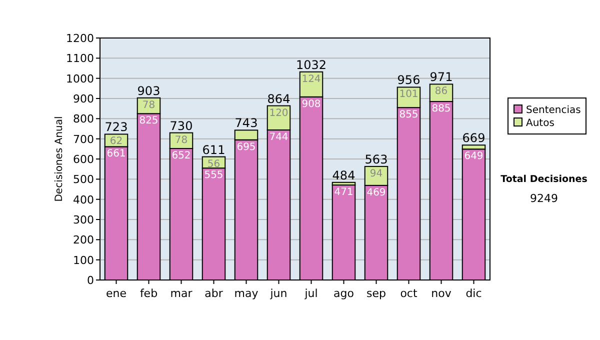 The image size is (600, 340). I want to click on y-tick-label: 100, so click(83, 260).